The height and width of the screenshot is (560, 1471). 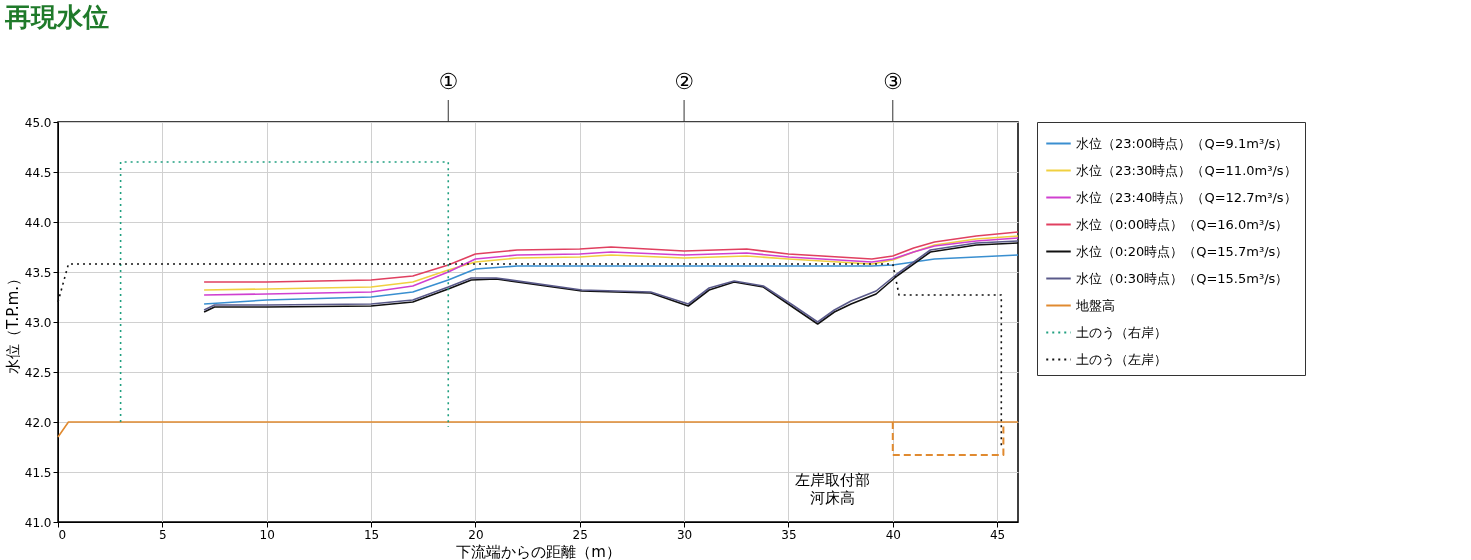 What do you see at coordinates (580, 534) in the screenshot?
I see `x-tick-label: 25` at bounding box center [580, 534].